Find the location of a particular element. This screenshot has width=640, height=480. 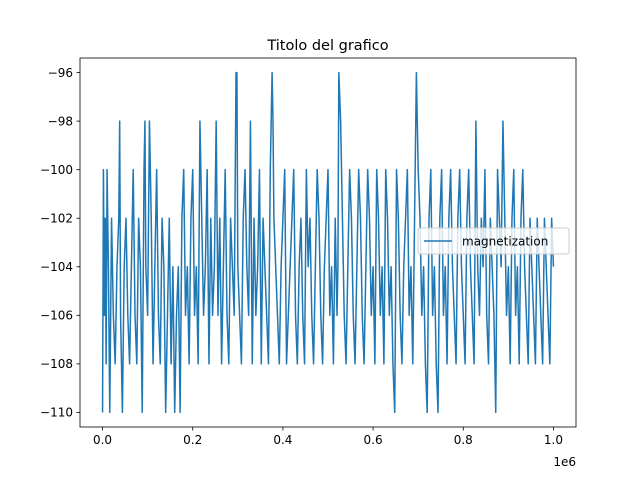

y-tick-label: −96 is located at coordinates (60, 73).